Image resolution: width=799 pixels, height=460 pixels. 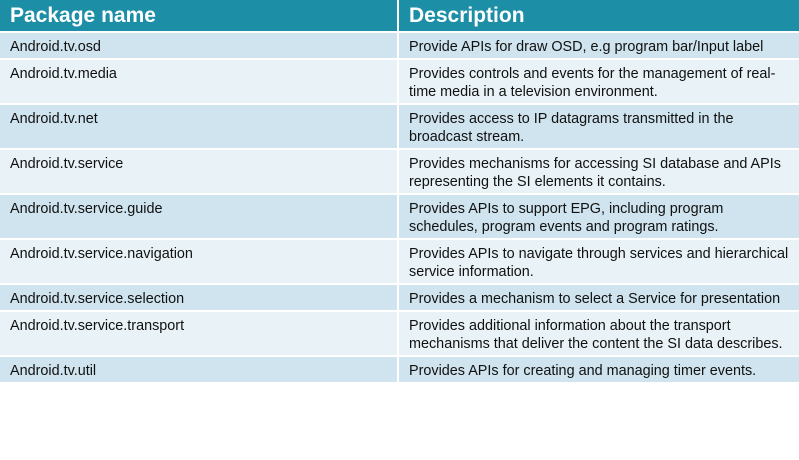 What do you see at coordinates (199, 370) in the screenshot?
I see `package-name-cell: Android.tv.util` at bounding box center [199, 370].